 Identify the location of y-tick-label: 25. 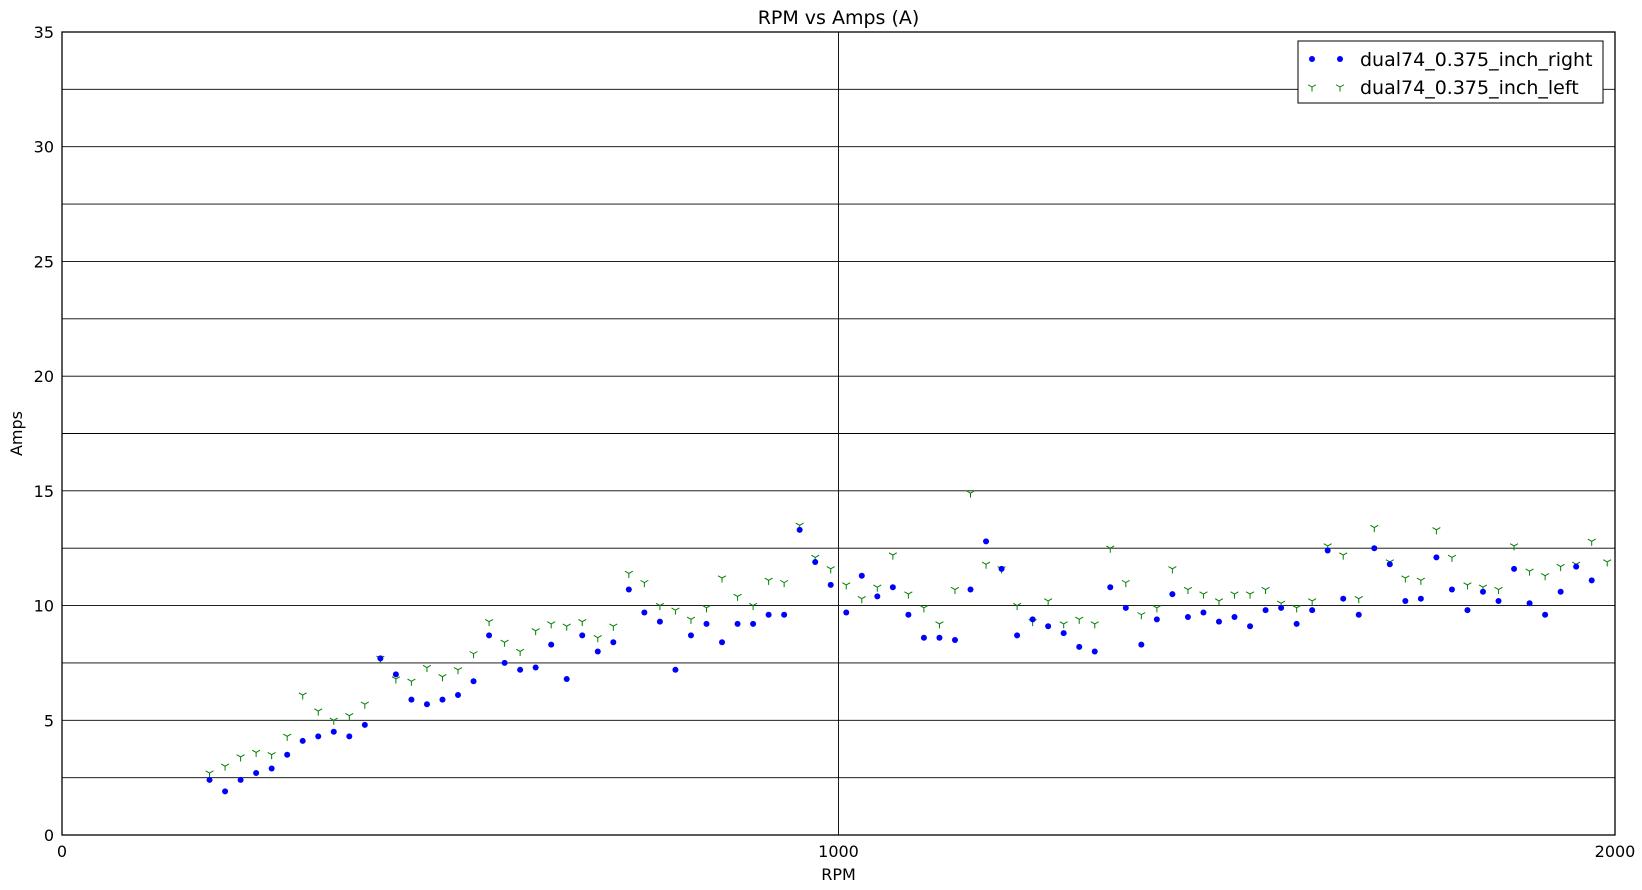
(44, 261).